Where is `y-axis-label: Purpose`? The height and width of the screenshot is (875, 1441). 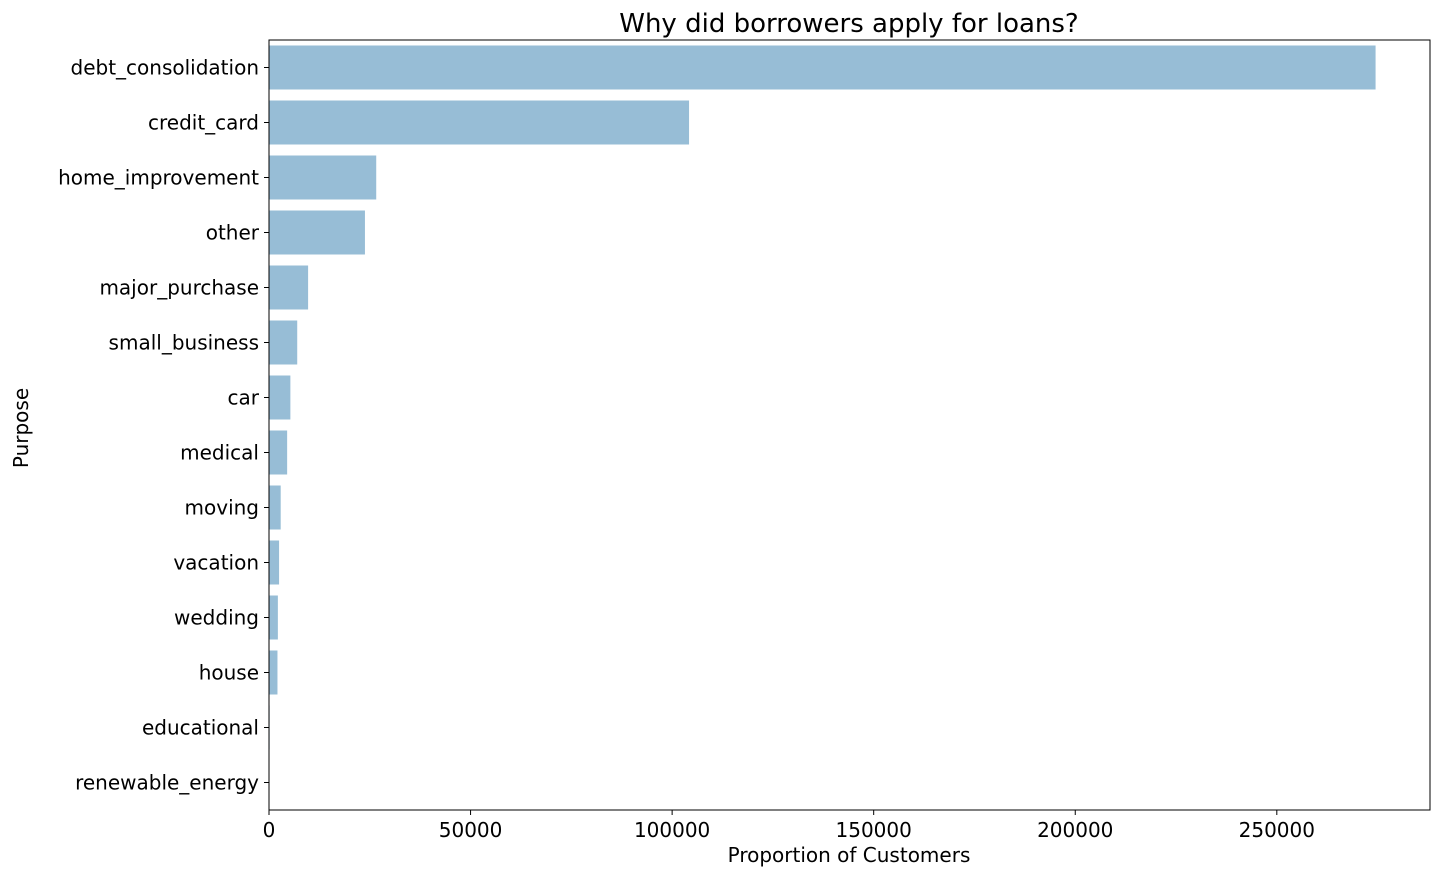 y-axis-label: Purpose is located at coordinates (21, 428).